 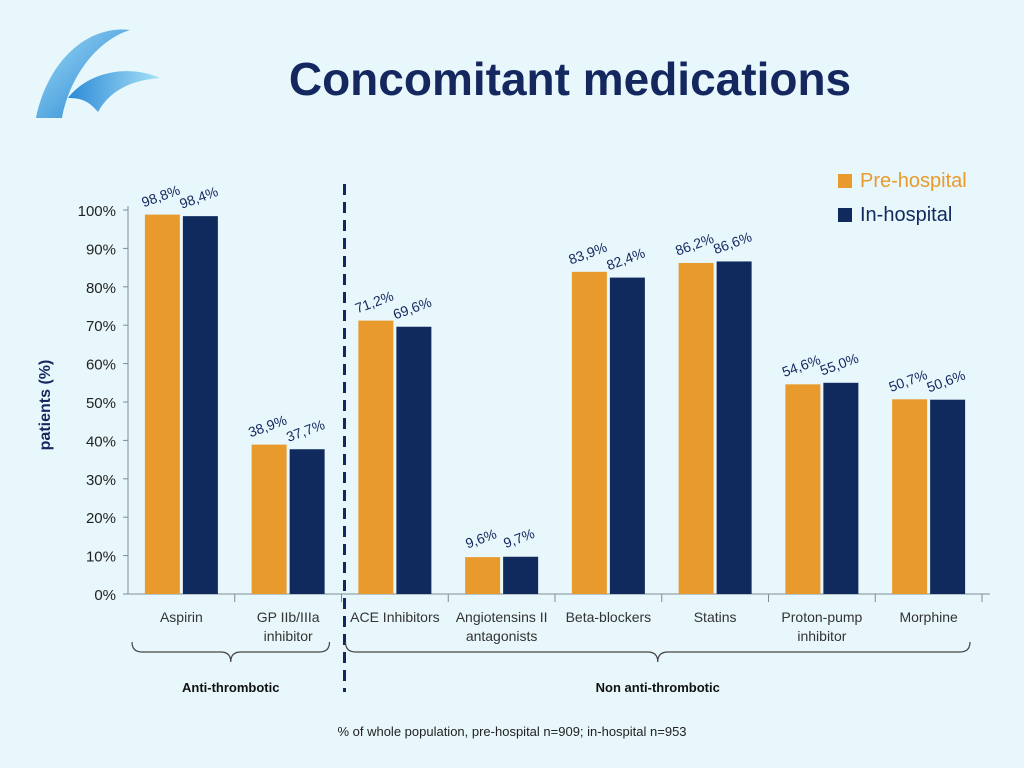 What do you see at coordinates (412, 308) in the screenshot?
I see `data-label: 69,6%` at bounding box center [412, 308].